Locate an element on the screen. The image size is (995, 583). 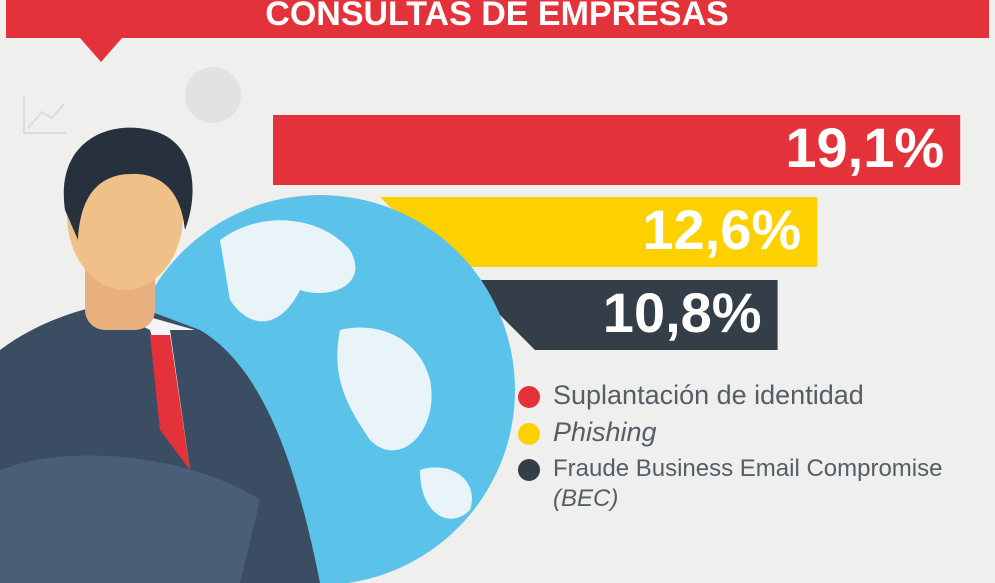
title-banner is located at coordinates (497, 19).